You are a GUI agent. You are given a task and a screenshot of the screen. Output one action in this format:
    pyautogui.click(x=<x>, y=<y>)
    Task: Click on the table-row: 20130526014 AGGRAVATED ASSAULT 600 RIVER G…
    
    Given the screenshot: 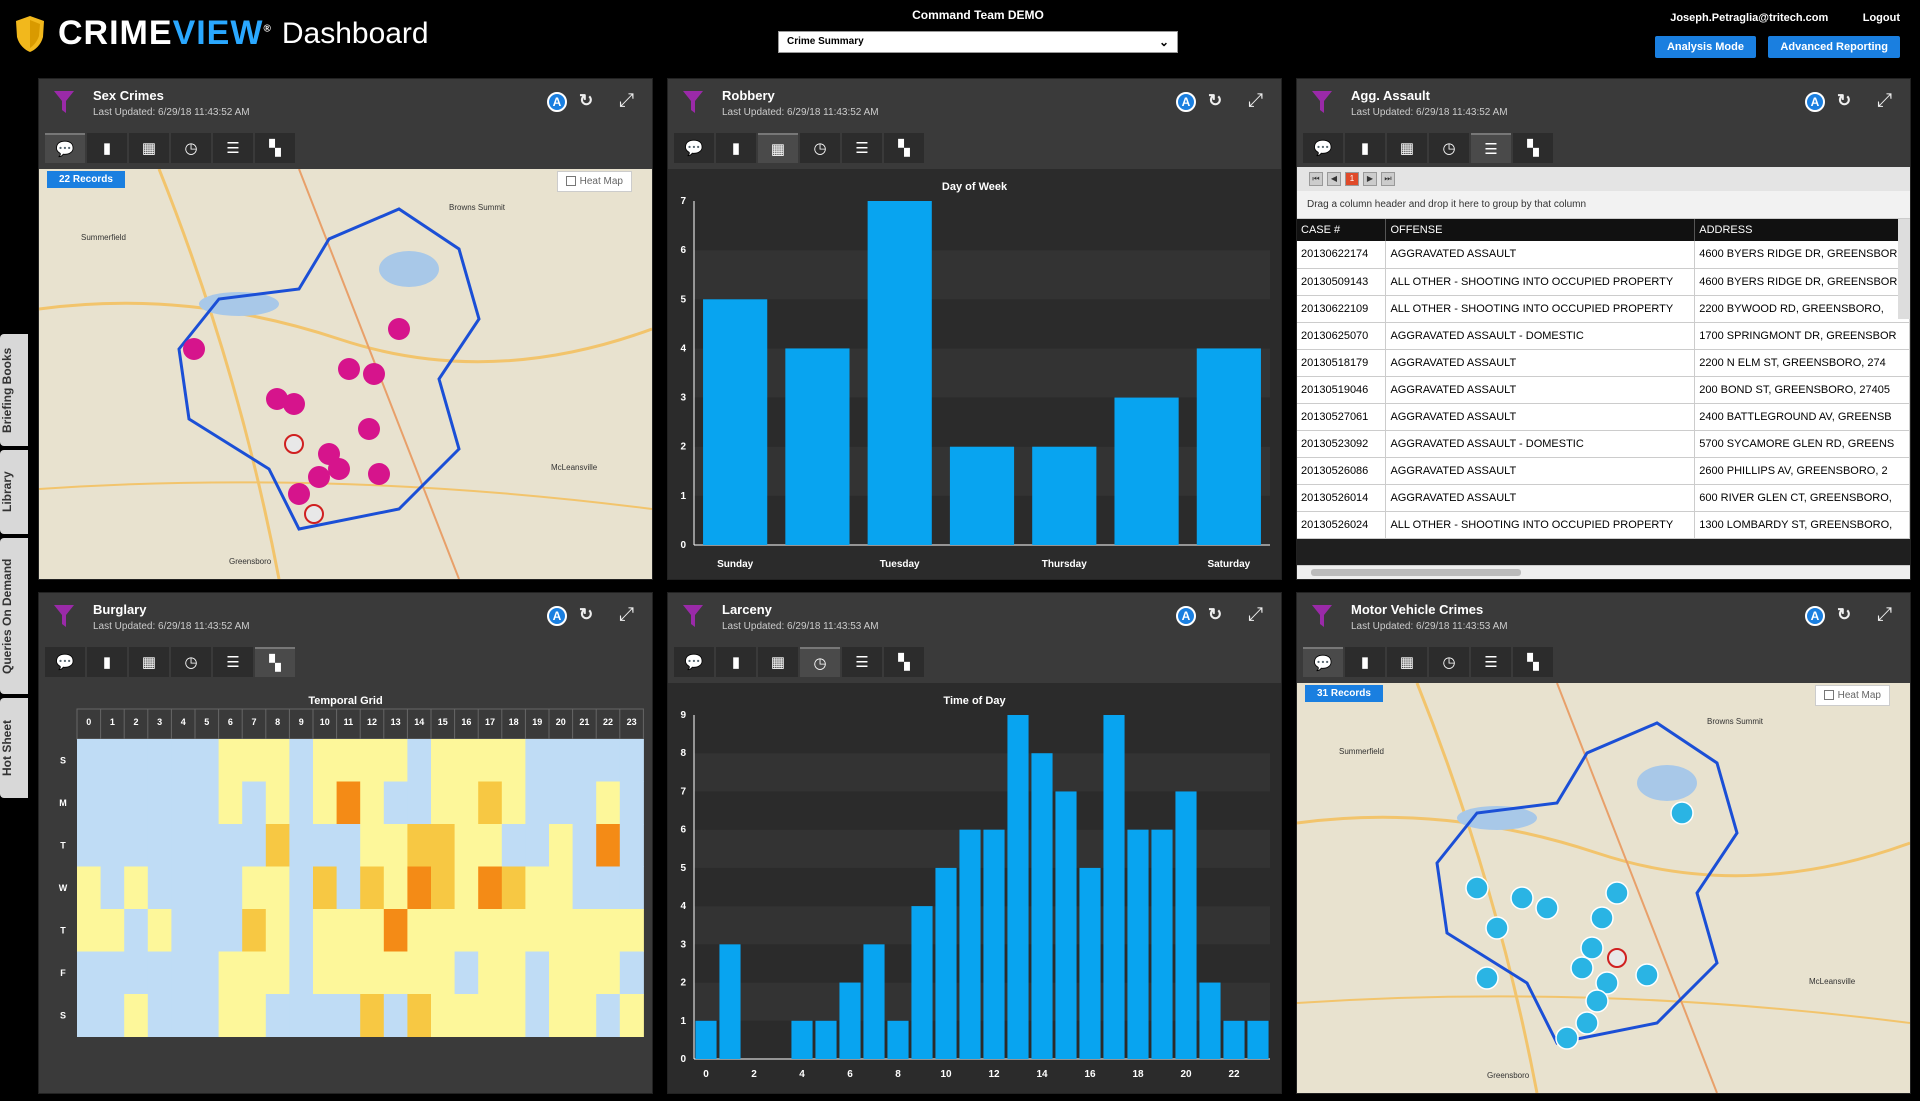 What is the action you would take?
    pyautogui.click(x=1603, y=498)
    